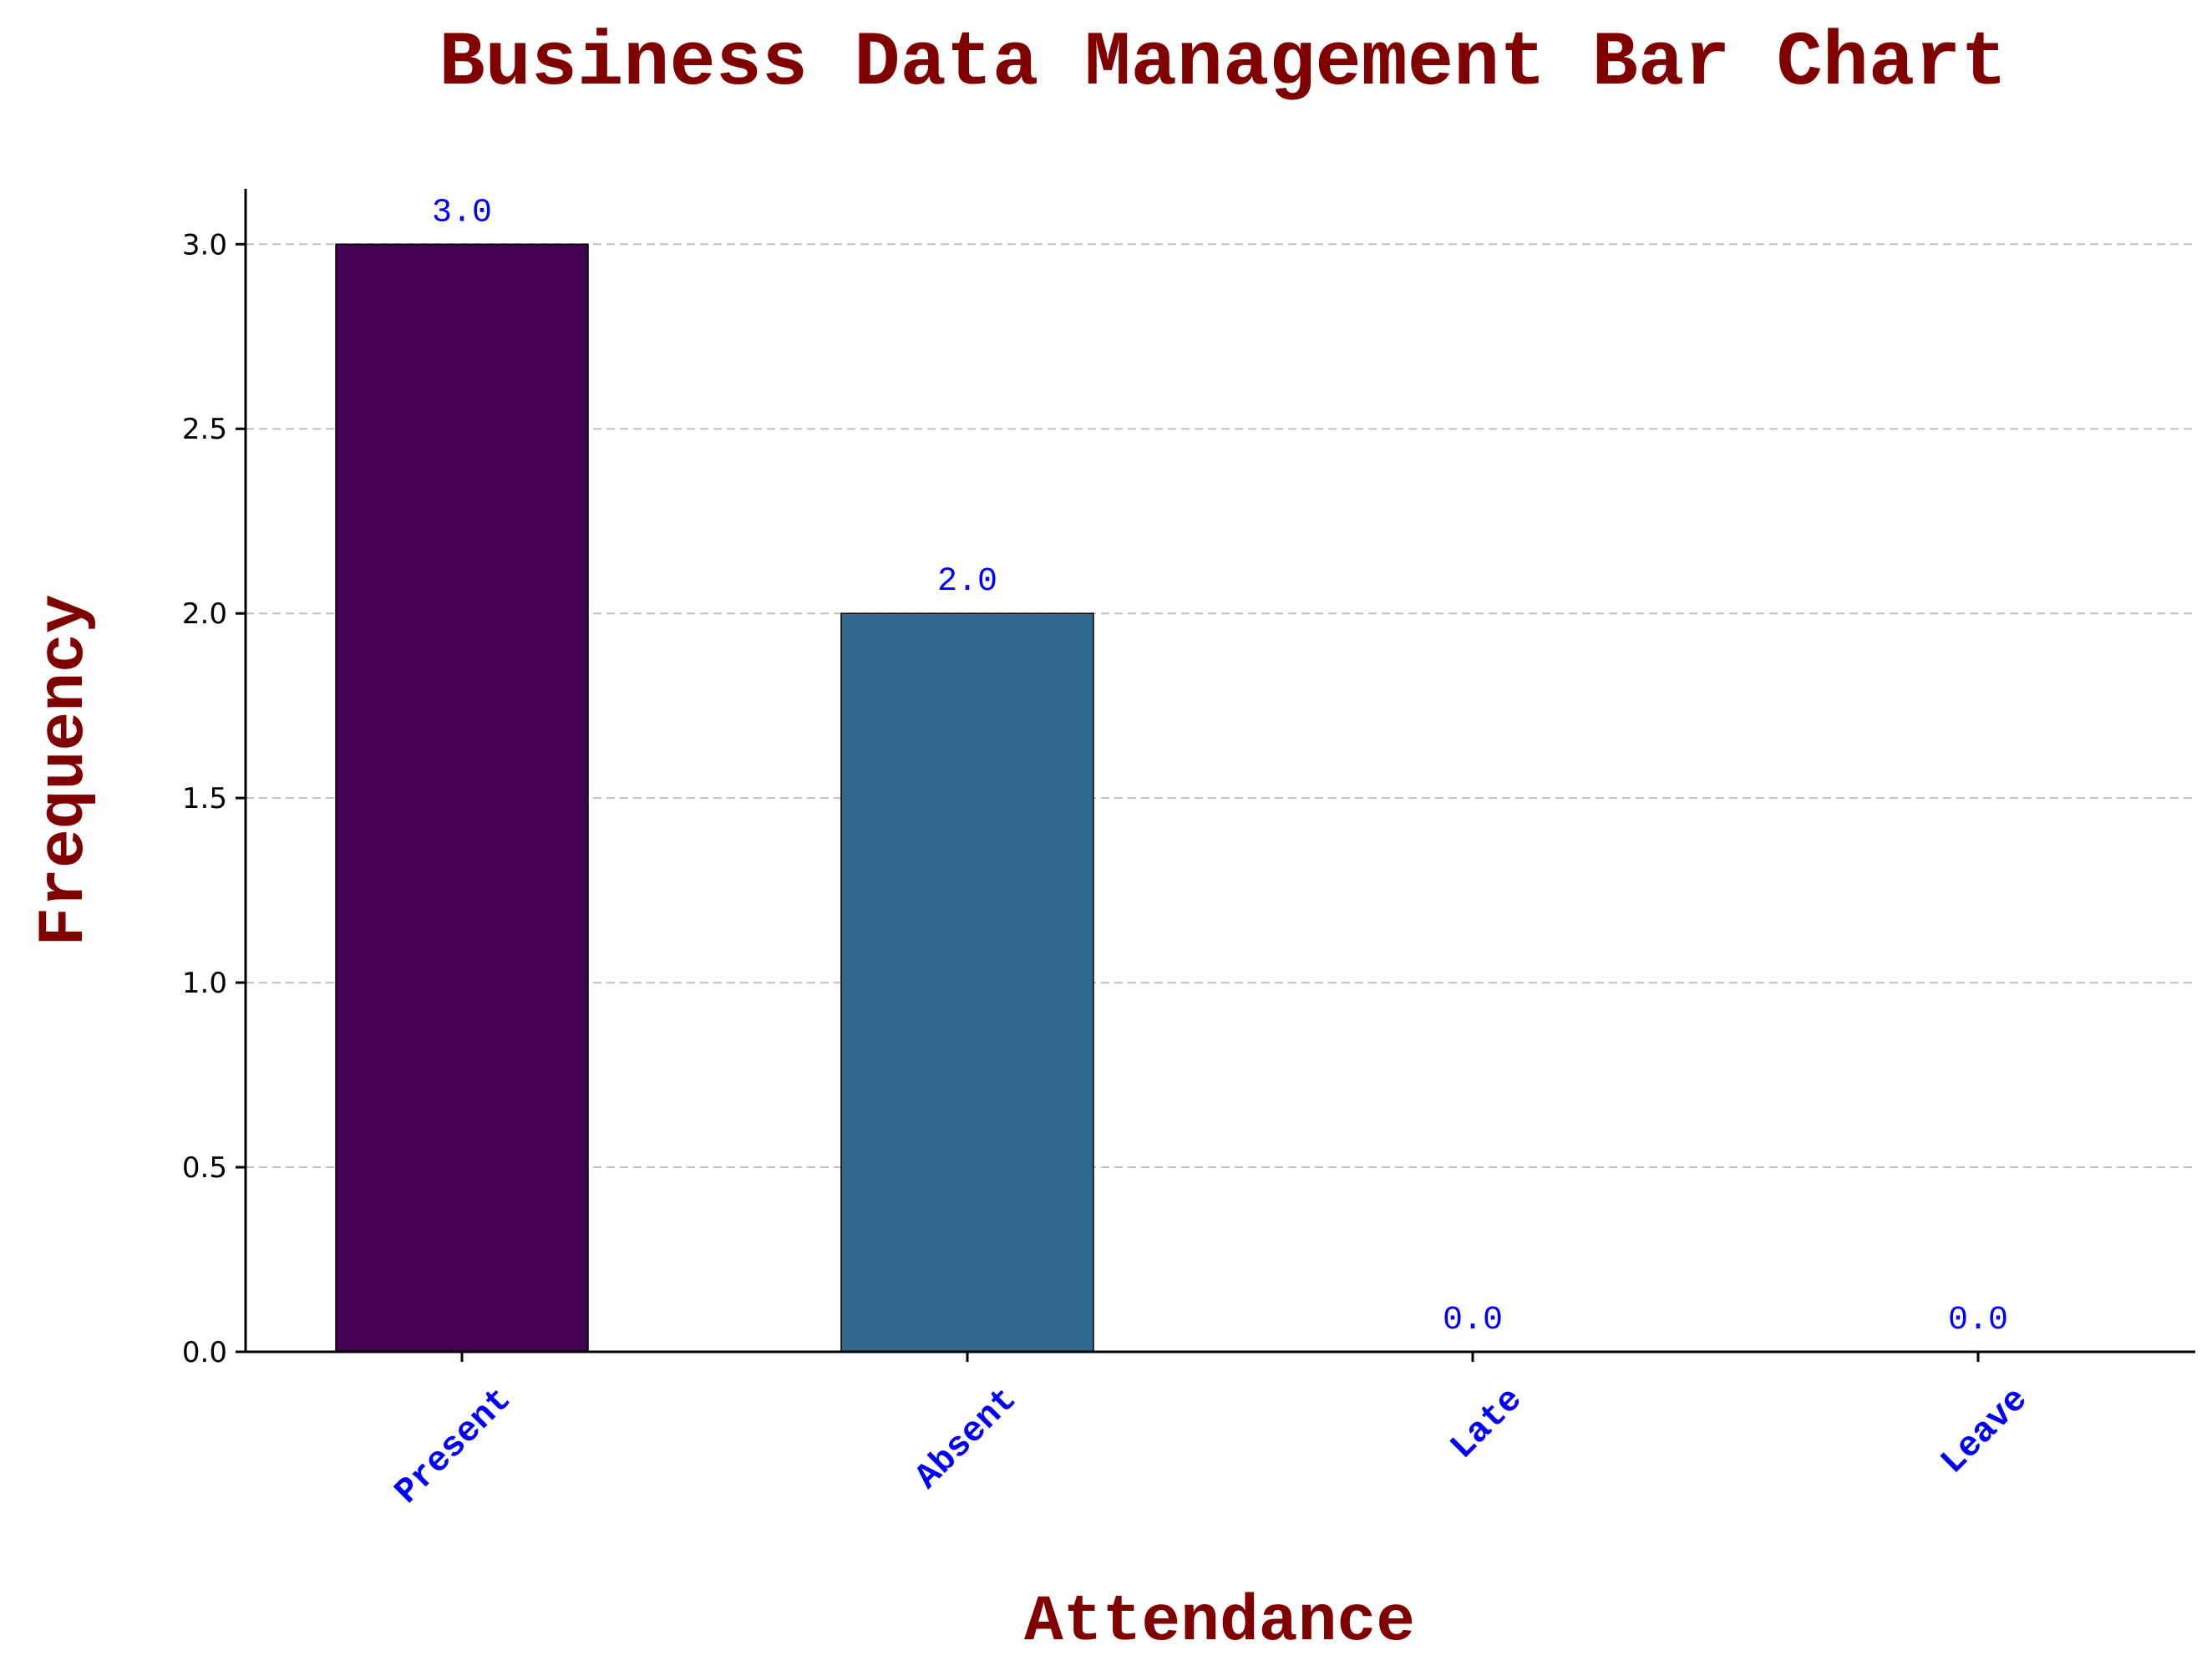 Image resolution: width=2212 pixels, height=1676 pixels. Describe the element at coordinates (967, 982) in the screenshot. I see `bar-absent` at that location.